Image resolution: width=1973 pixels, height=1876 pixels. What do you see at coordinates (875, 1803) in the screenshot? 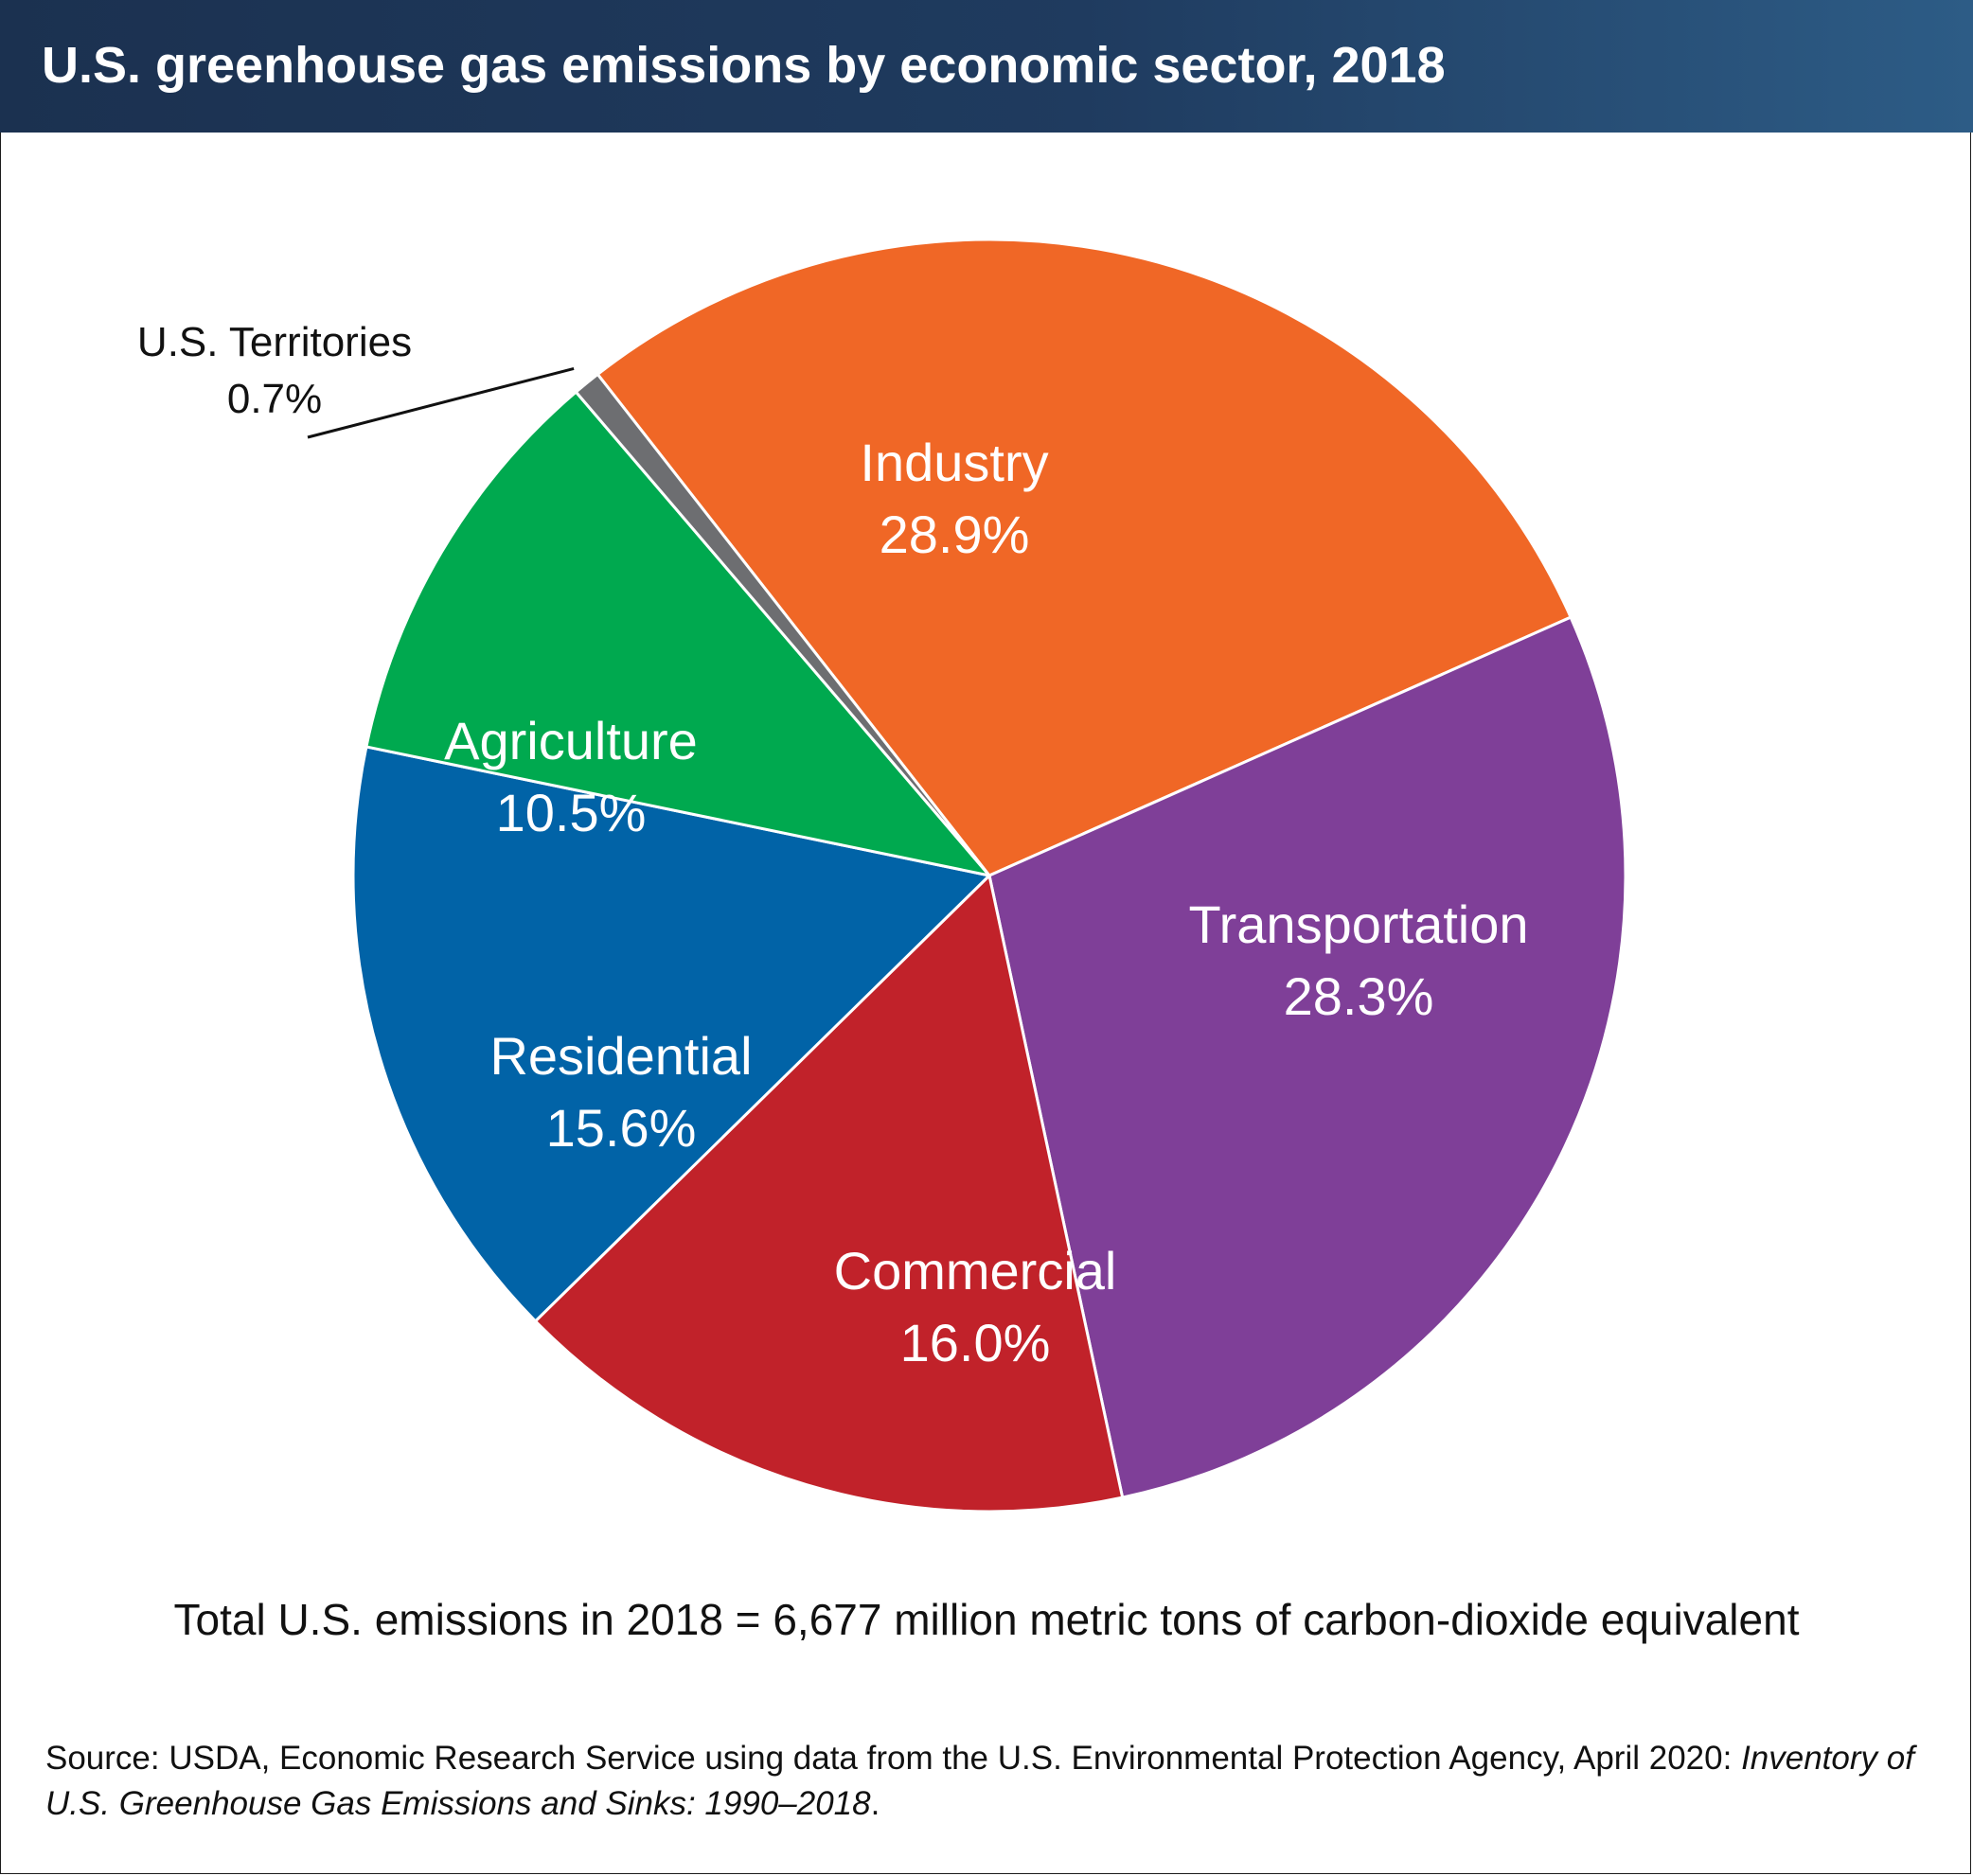
I see `source-suffix: .` at bounding box center [875, 1803].